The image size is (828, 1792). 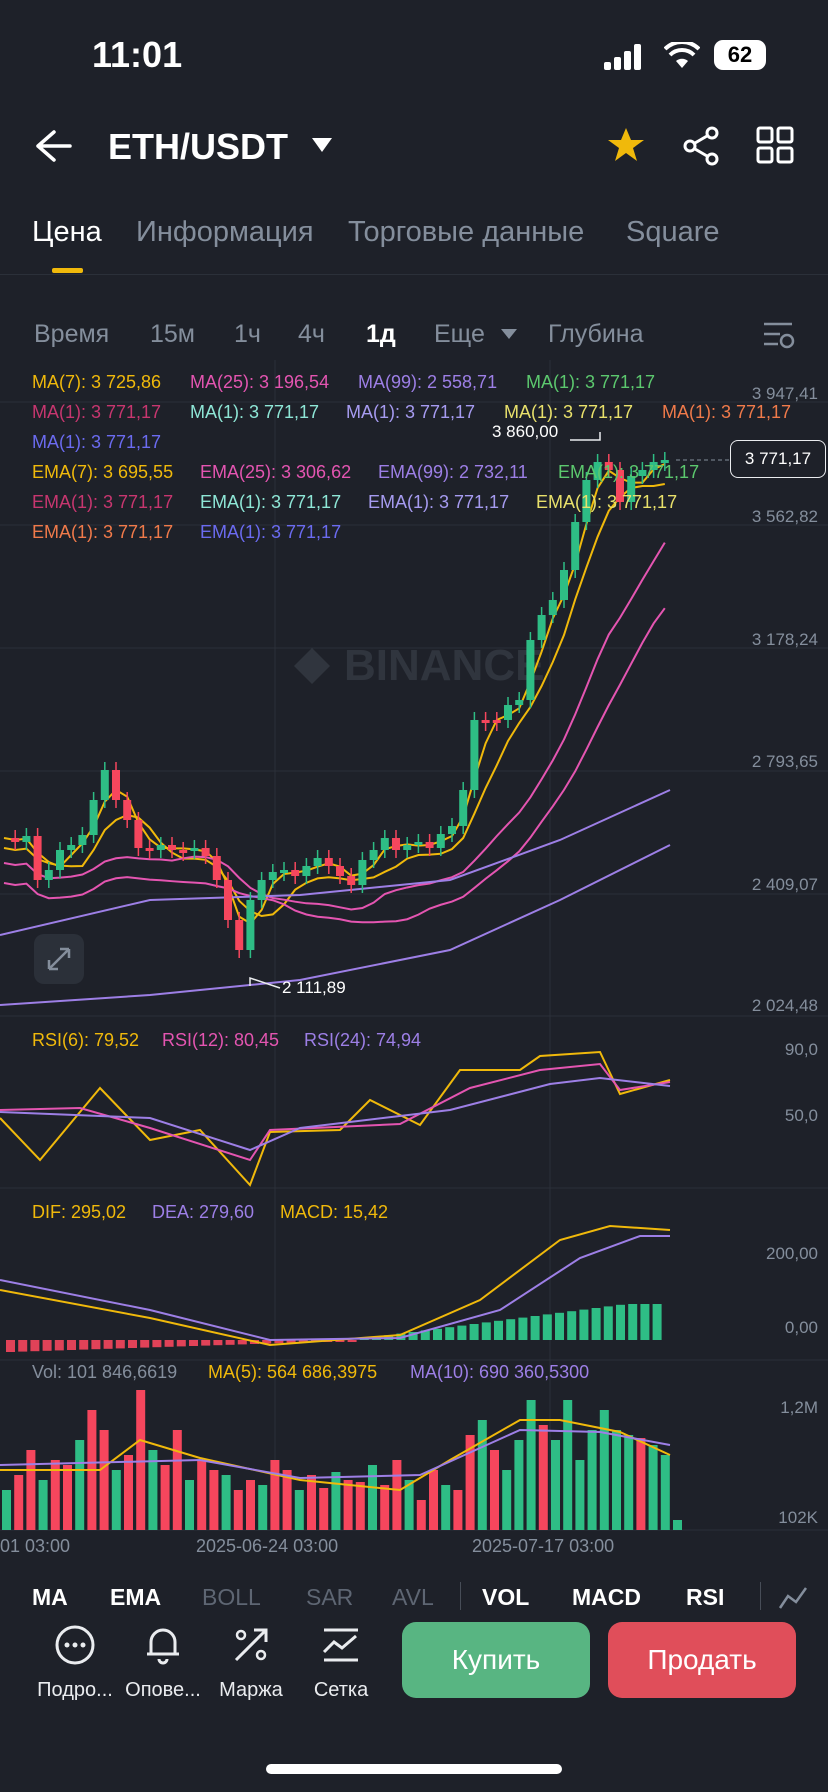 What do you see at coordinates (459, 334) in the screenshot?
I see `tf-more: Еще` at bounding box center [459, 334].